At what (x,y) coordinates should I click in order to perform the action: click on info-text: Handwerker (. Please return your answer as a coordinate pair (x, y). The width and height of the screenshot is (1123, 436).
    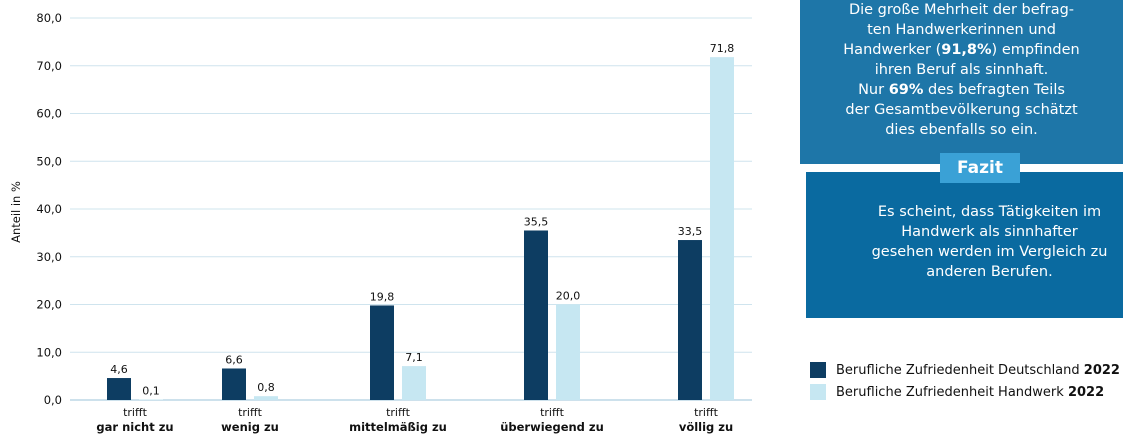
    Looking at the image, I should click on (892, 50).